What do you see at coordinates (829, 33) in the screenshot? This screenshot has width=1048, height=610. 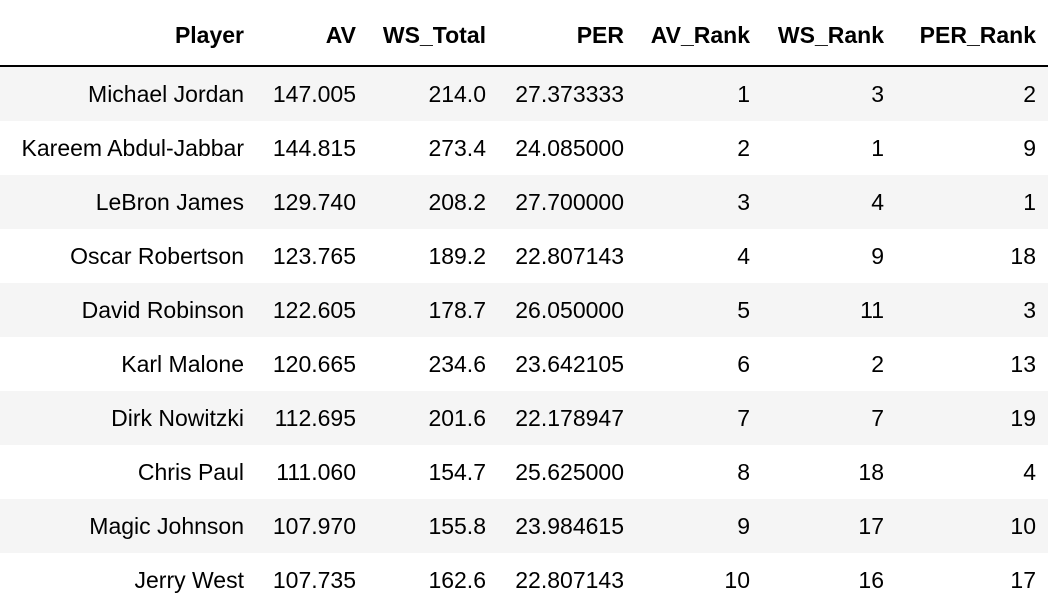 I see `column-header-ws-rank: WS_Rank` at bounding box center [829, 33].